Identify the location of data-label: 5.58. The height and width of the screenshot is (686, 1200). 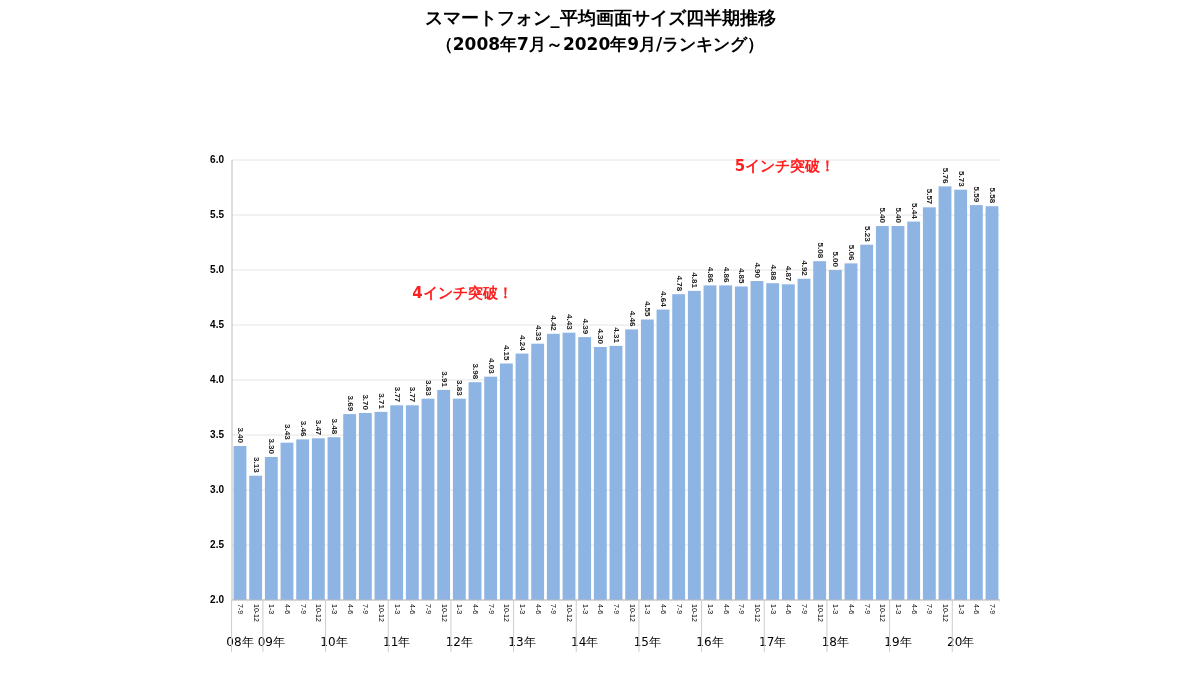
(992, 195).